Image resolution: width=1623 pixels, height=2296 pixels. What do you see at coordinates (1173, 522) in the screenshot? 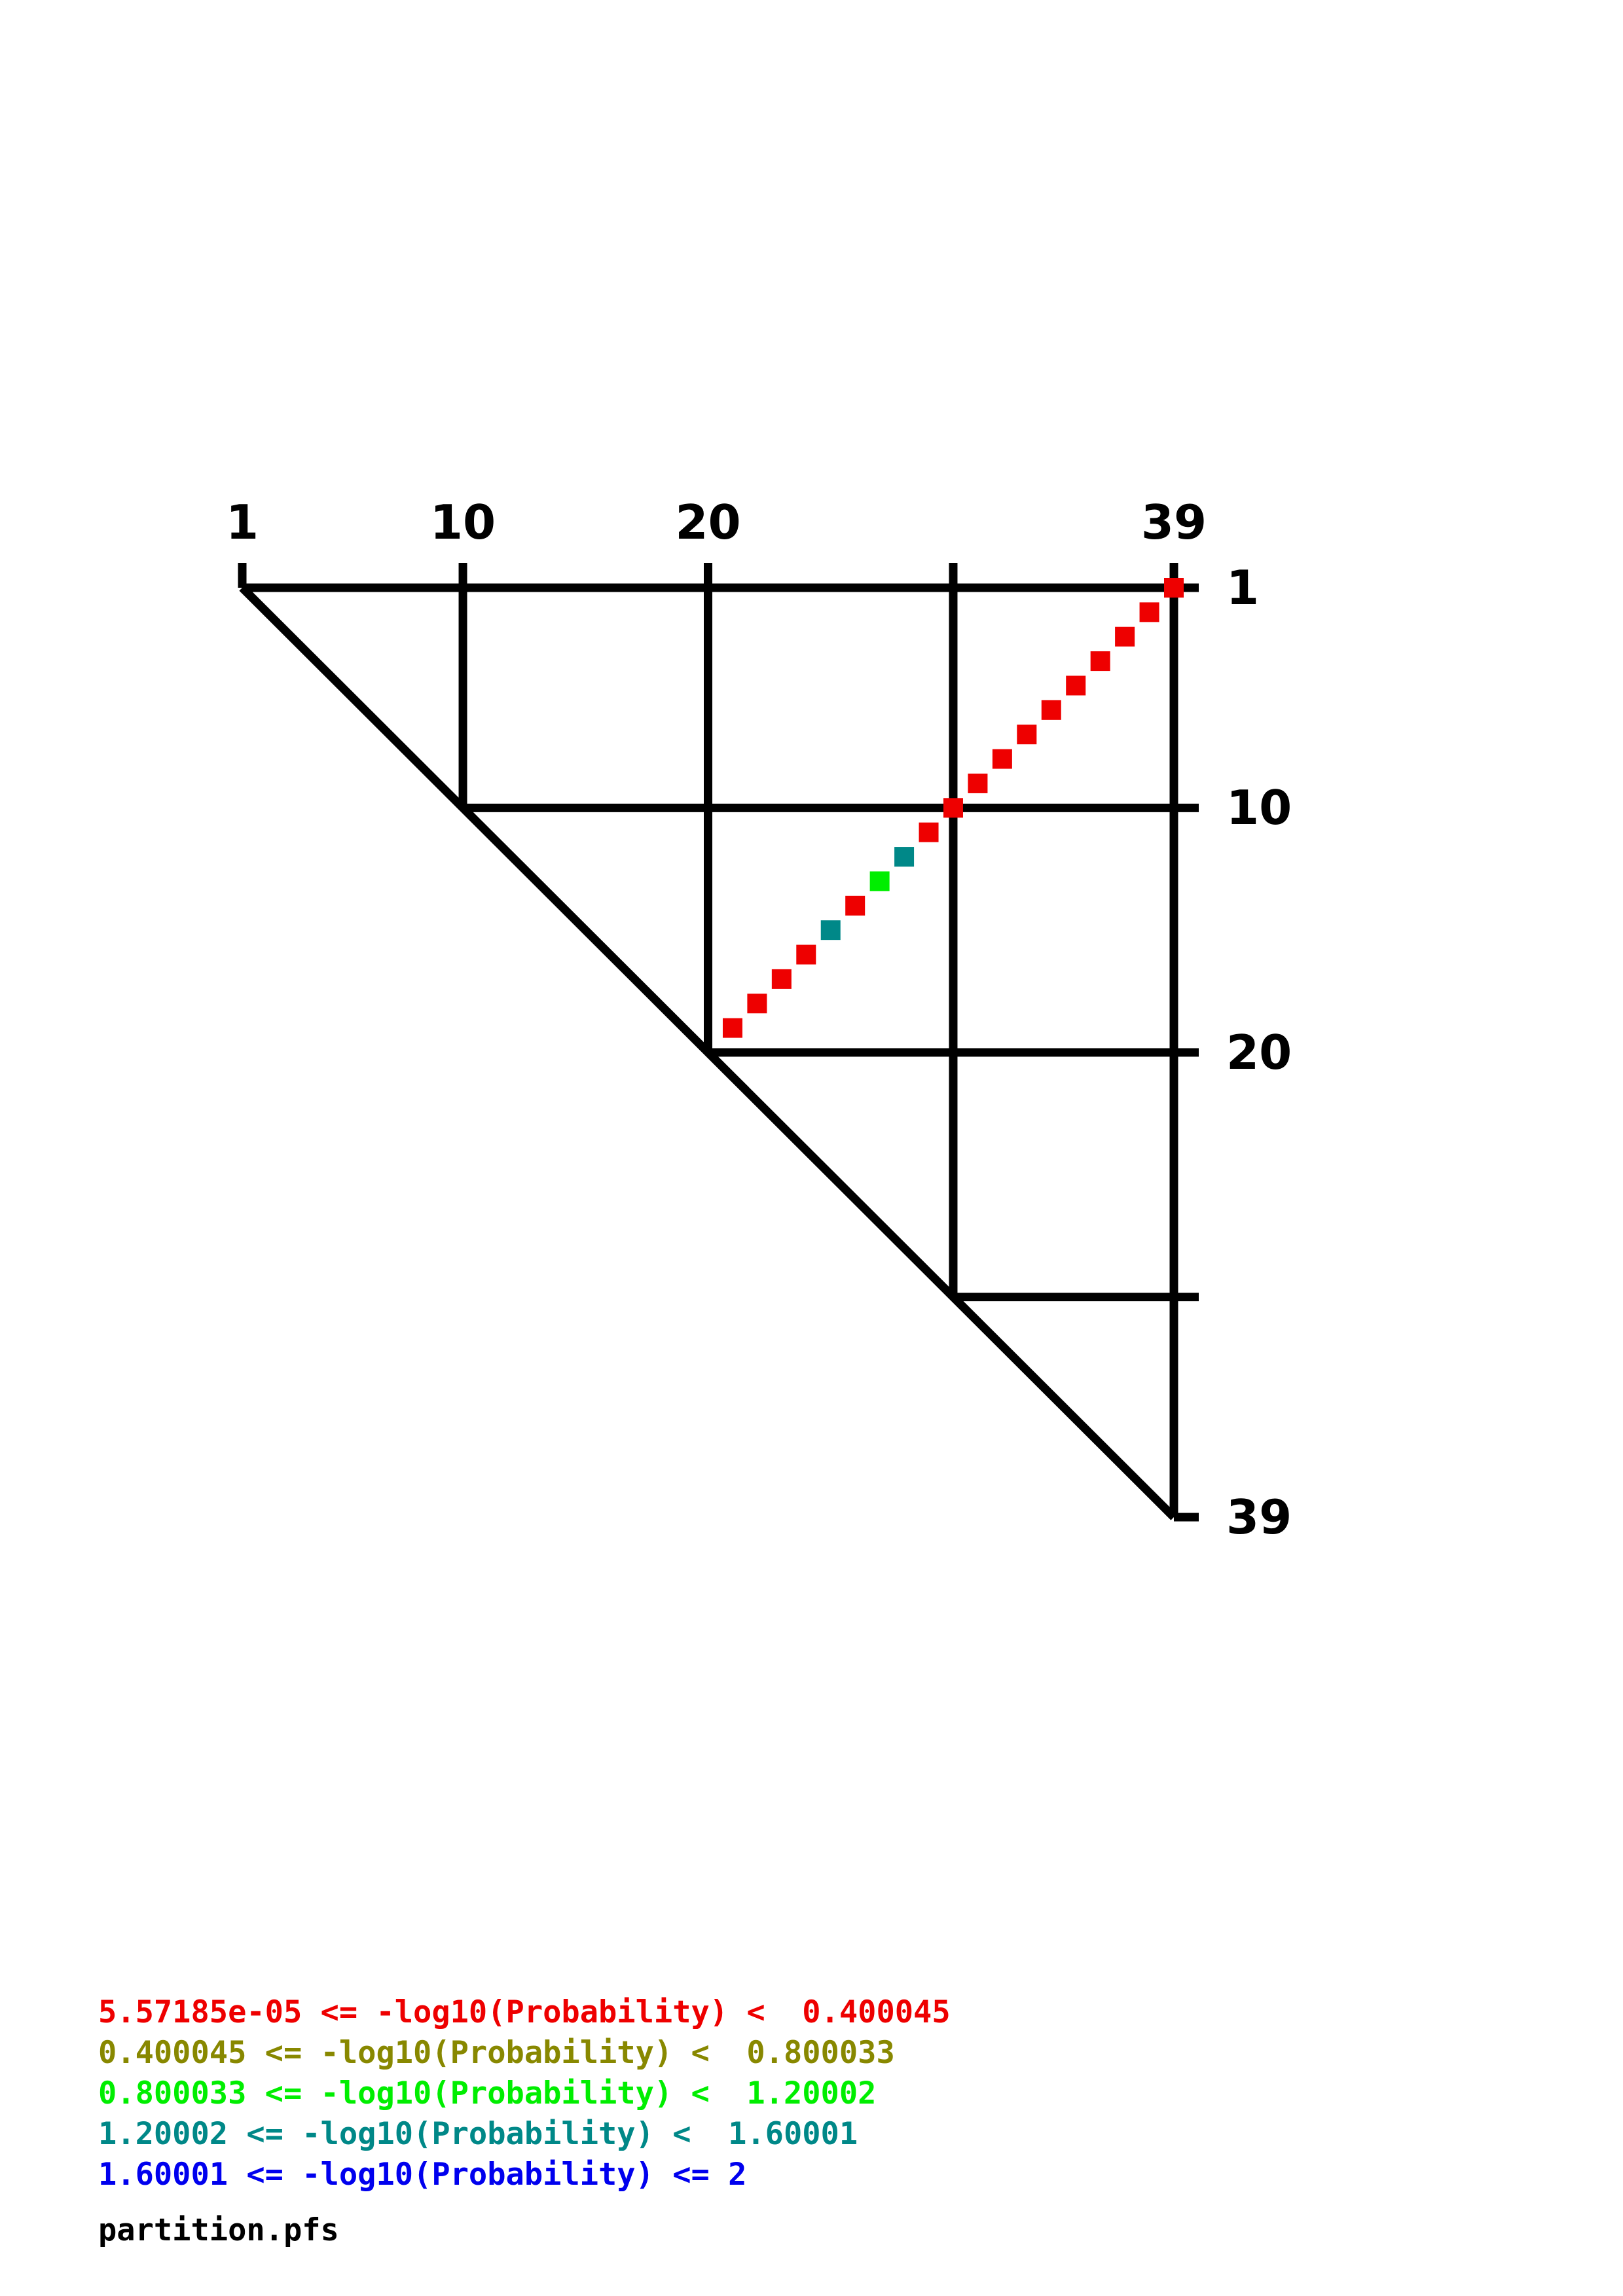
I see `top-tick-label: 39` at bounding box center [1173, 522].